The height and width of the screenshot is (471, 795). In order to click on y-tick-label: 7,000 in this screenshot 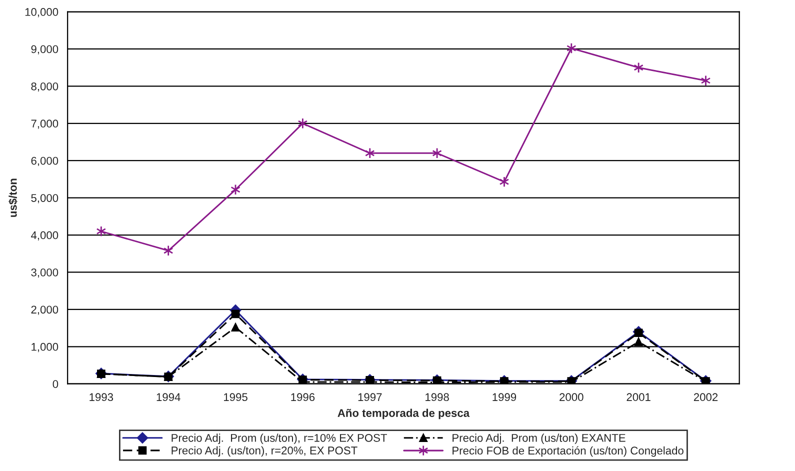, I will do `click(44, 124)`.